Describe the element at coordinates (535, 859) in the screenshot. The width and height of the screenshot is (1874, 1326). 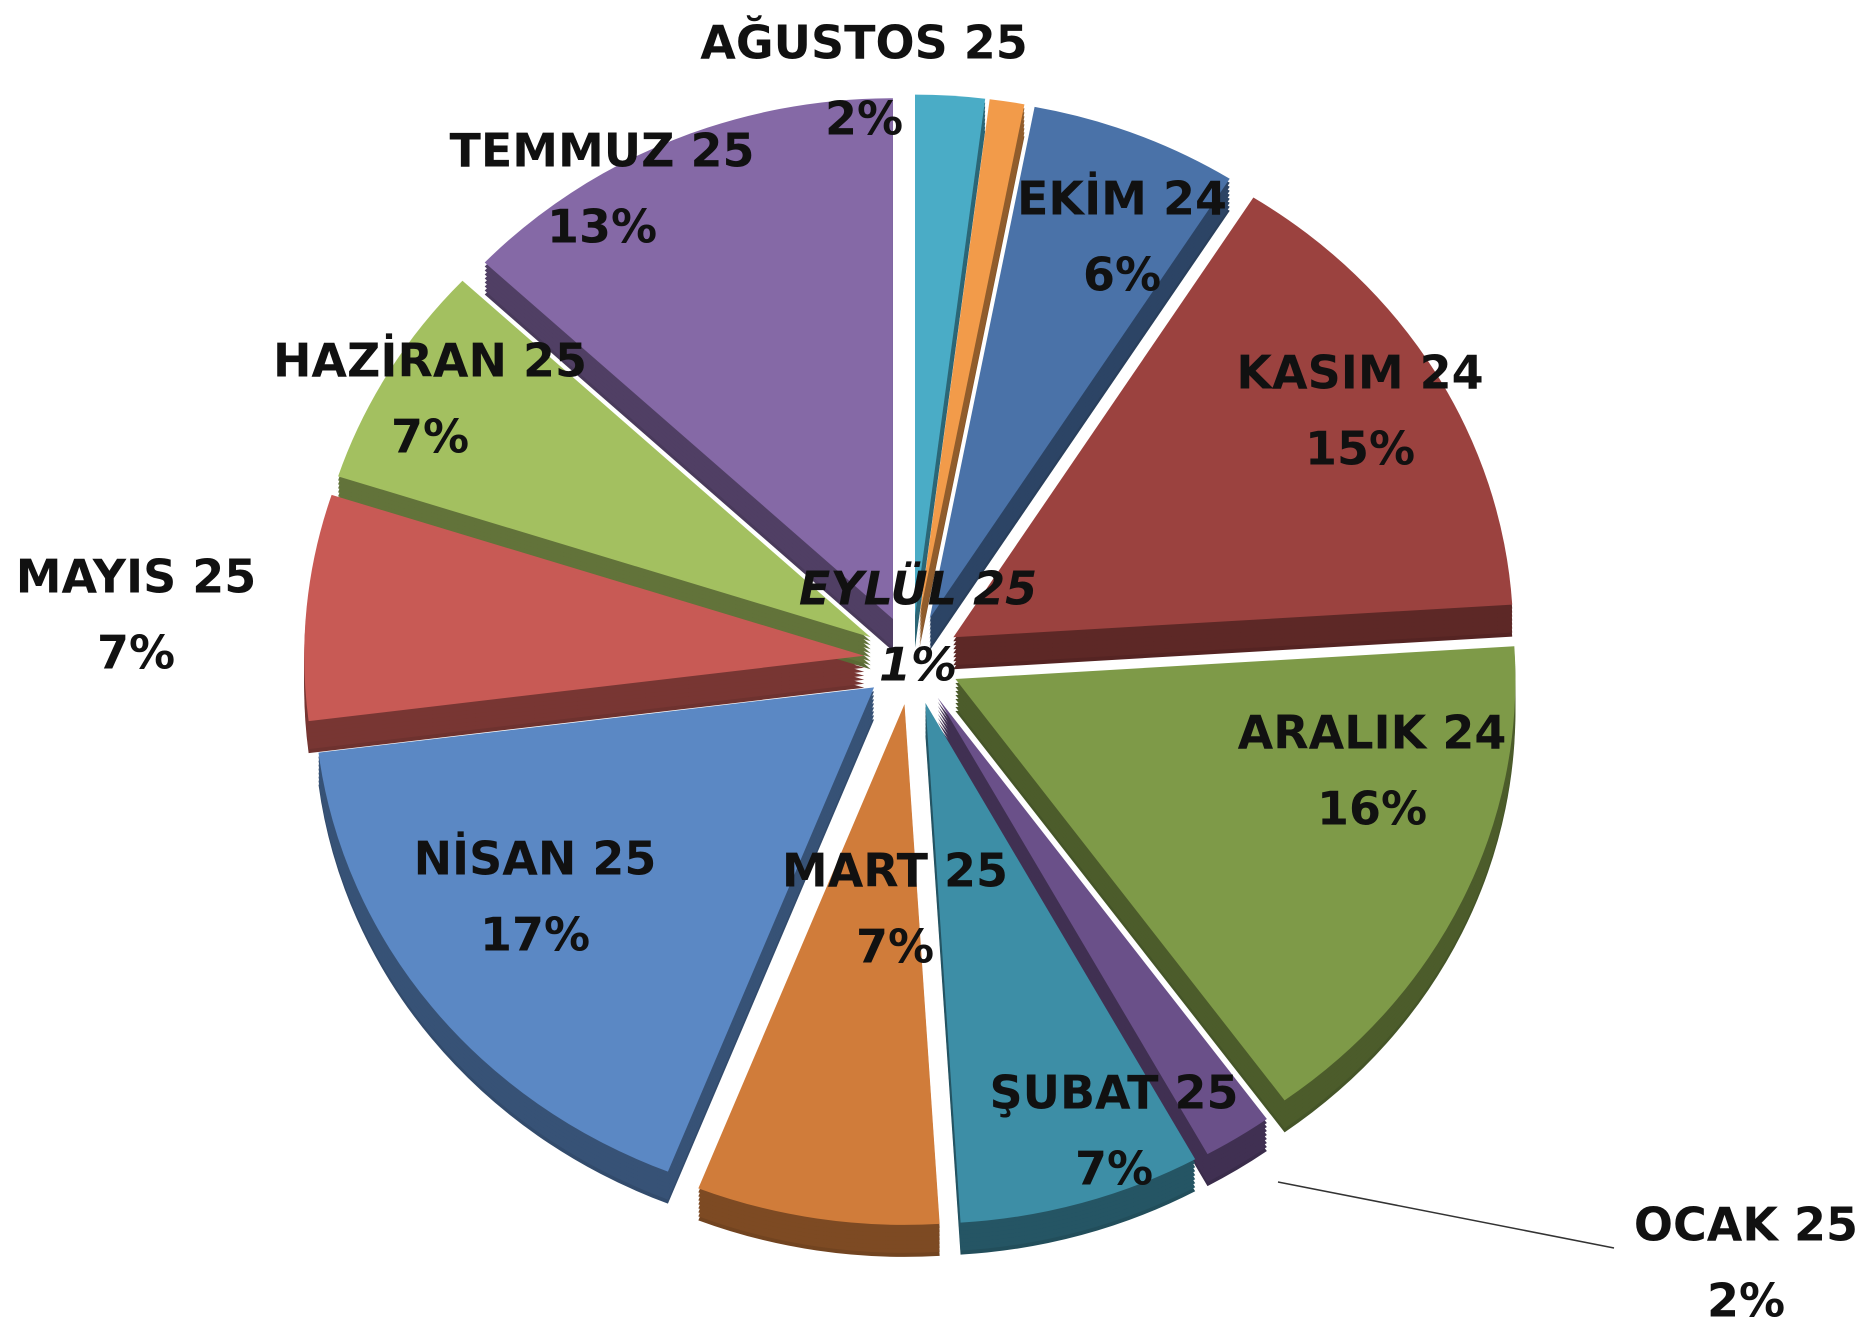
I see `slice-label: NİSAN 25` at that location.